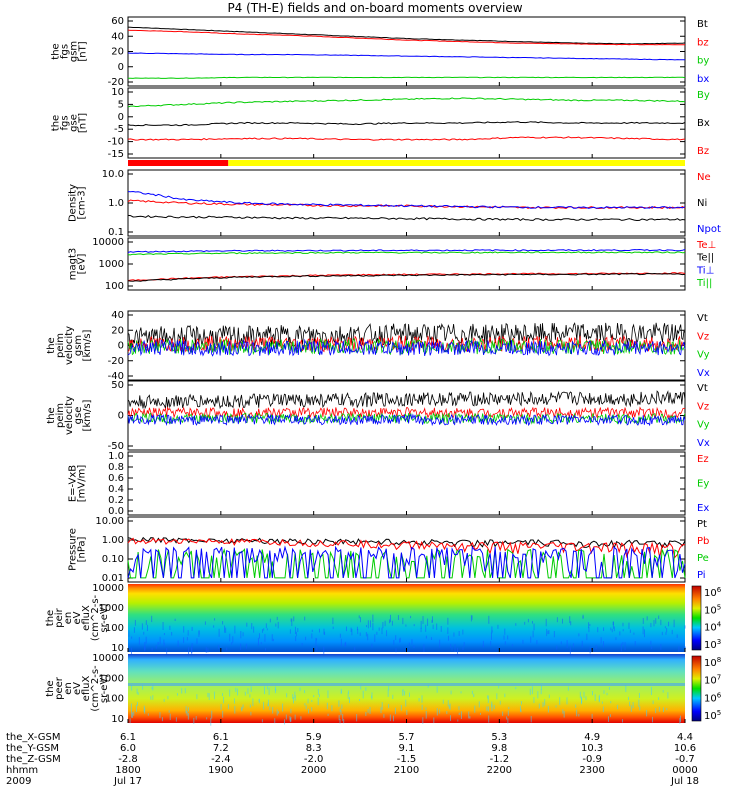 This screenshot has width=750, height=800. I want to click on footer-value: -2.0, so click(313, 759).